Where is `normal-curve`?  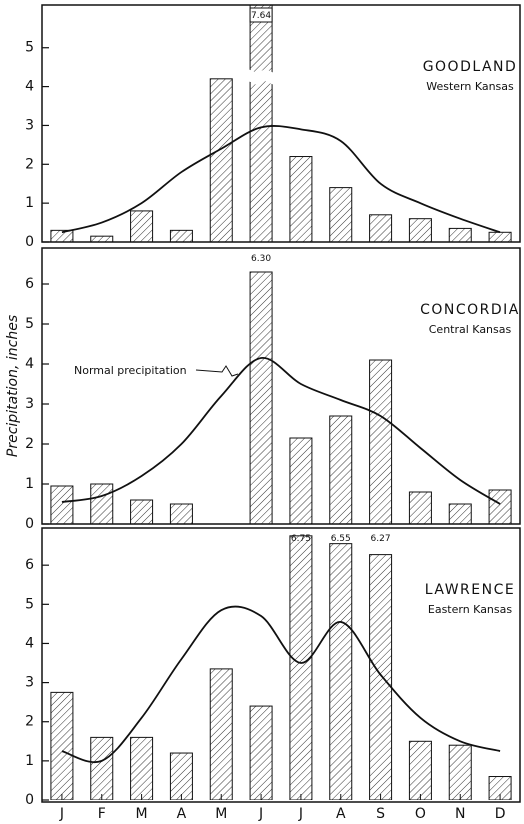
normal-curve is located at coordinates (281, 179).